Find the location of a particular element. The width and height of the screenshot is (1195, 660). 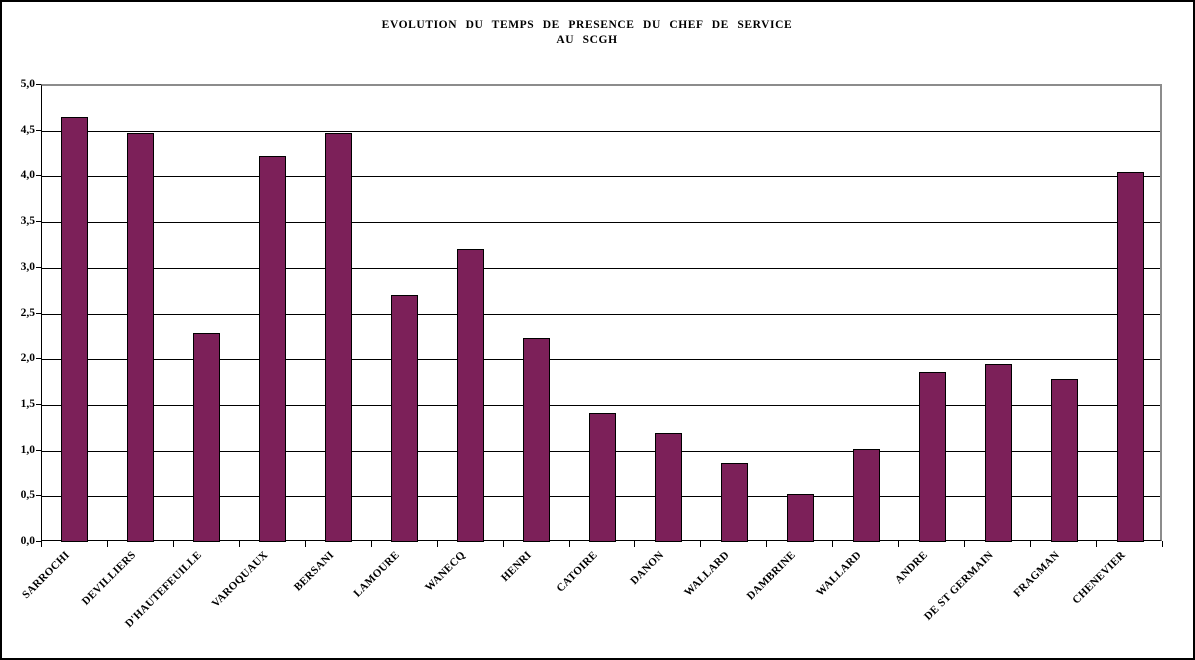

y-axis-label-0_5: 0,5 is located at coordinates (27, 495).